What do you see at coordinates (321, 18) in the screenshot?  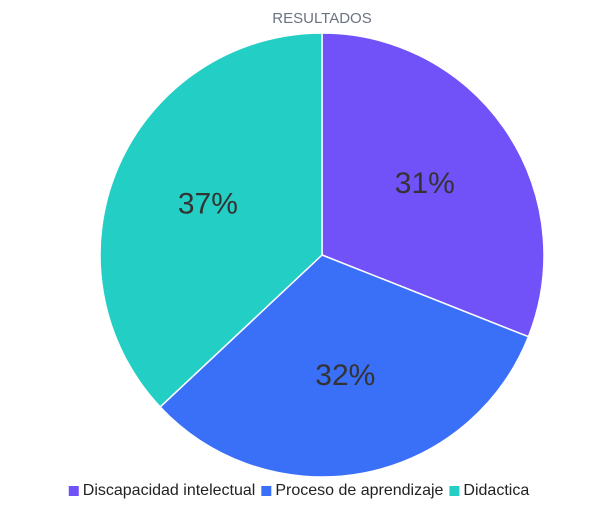 I see `chart-title: RESULTADOS` at bounding box center [321, 18].